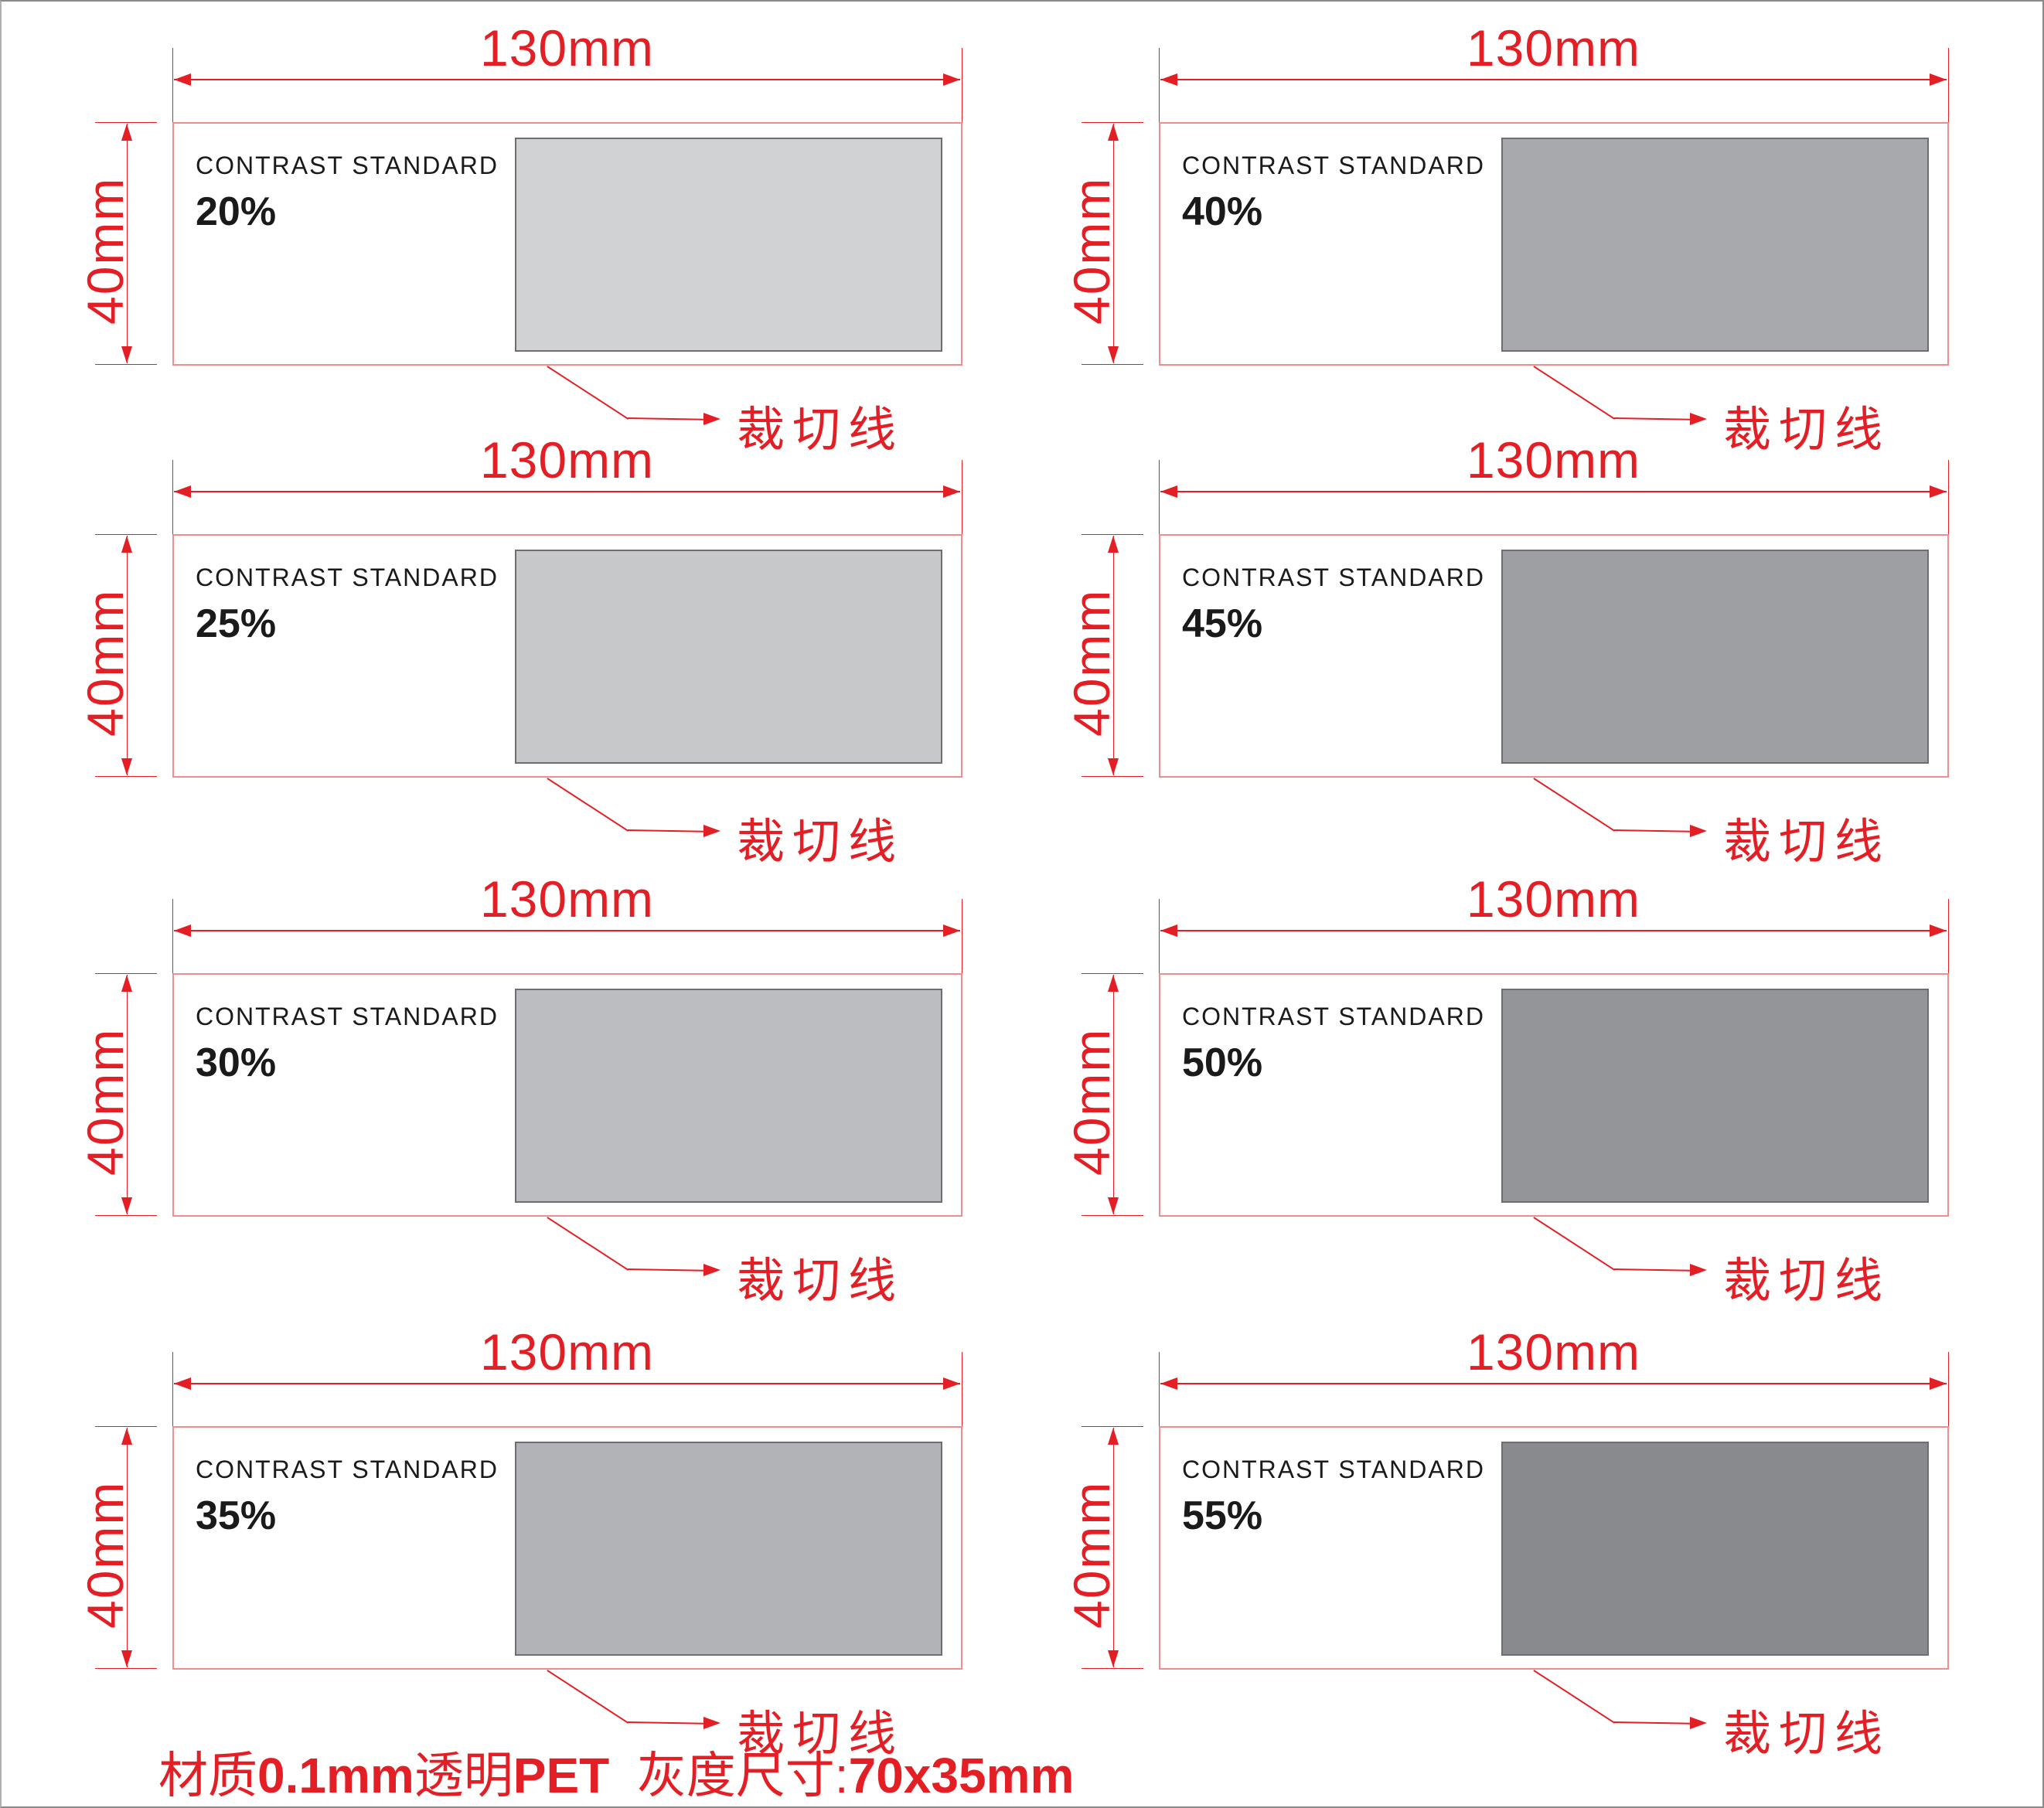 Image resolution: width=2044 pixels, height=1808 pixels. I want to click on contrast-card: CONTRAST STANDARD 35%, so click(567, 1548).